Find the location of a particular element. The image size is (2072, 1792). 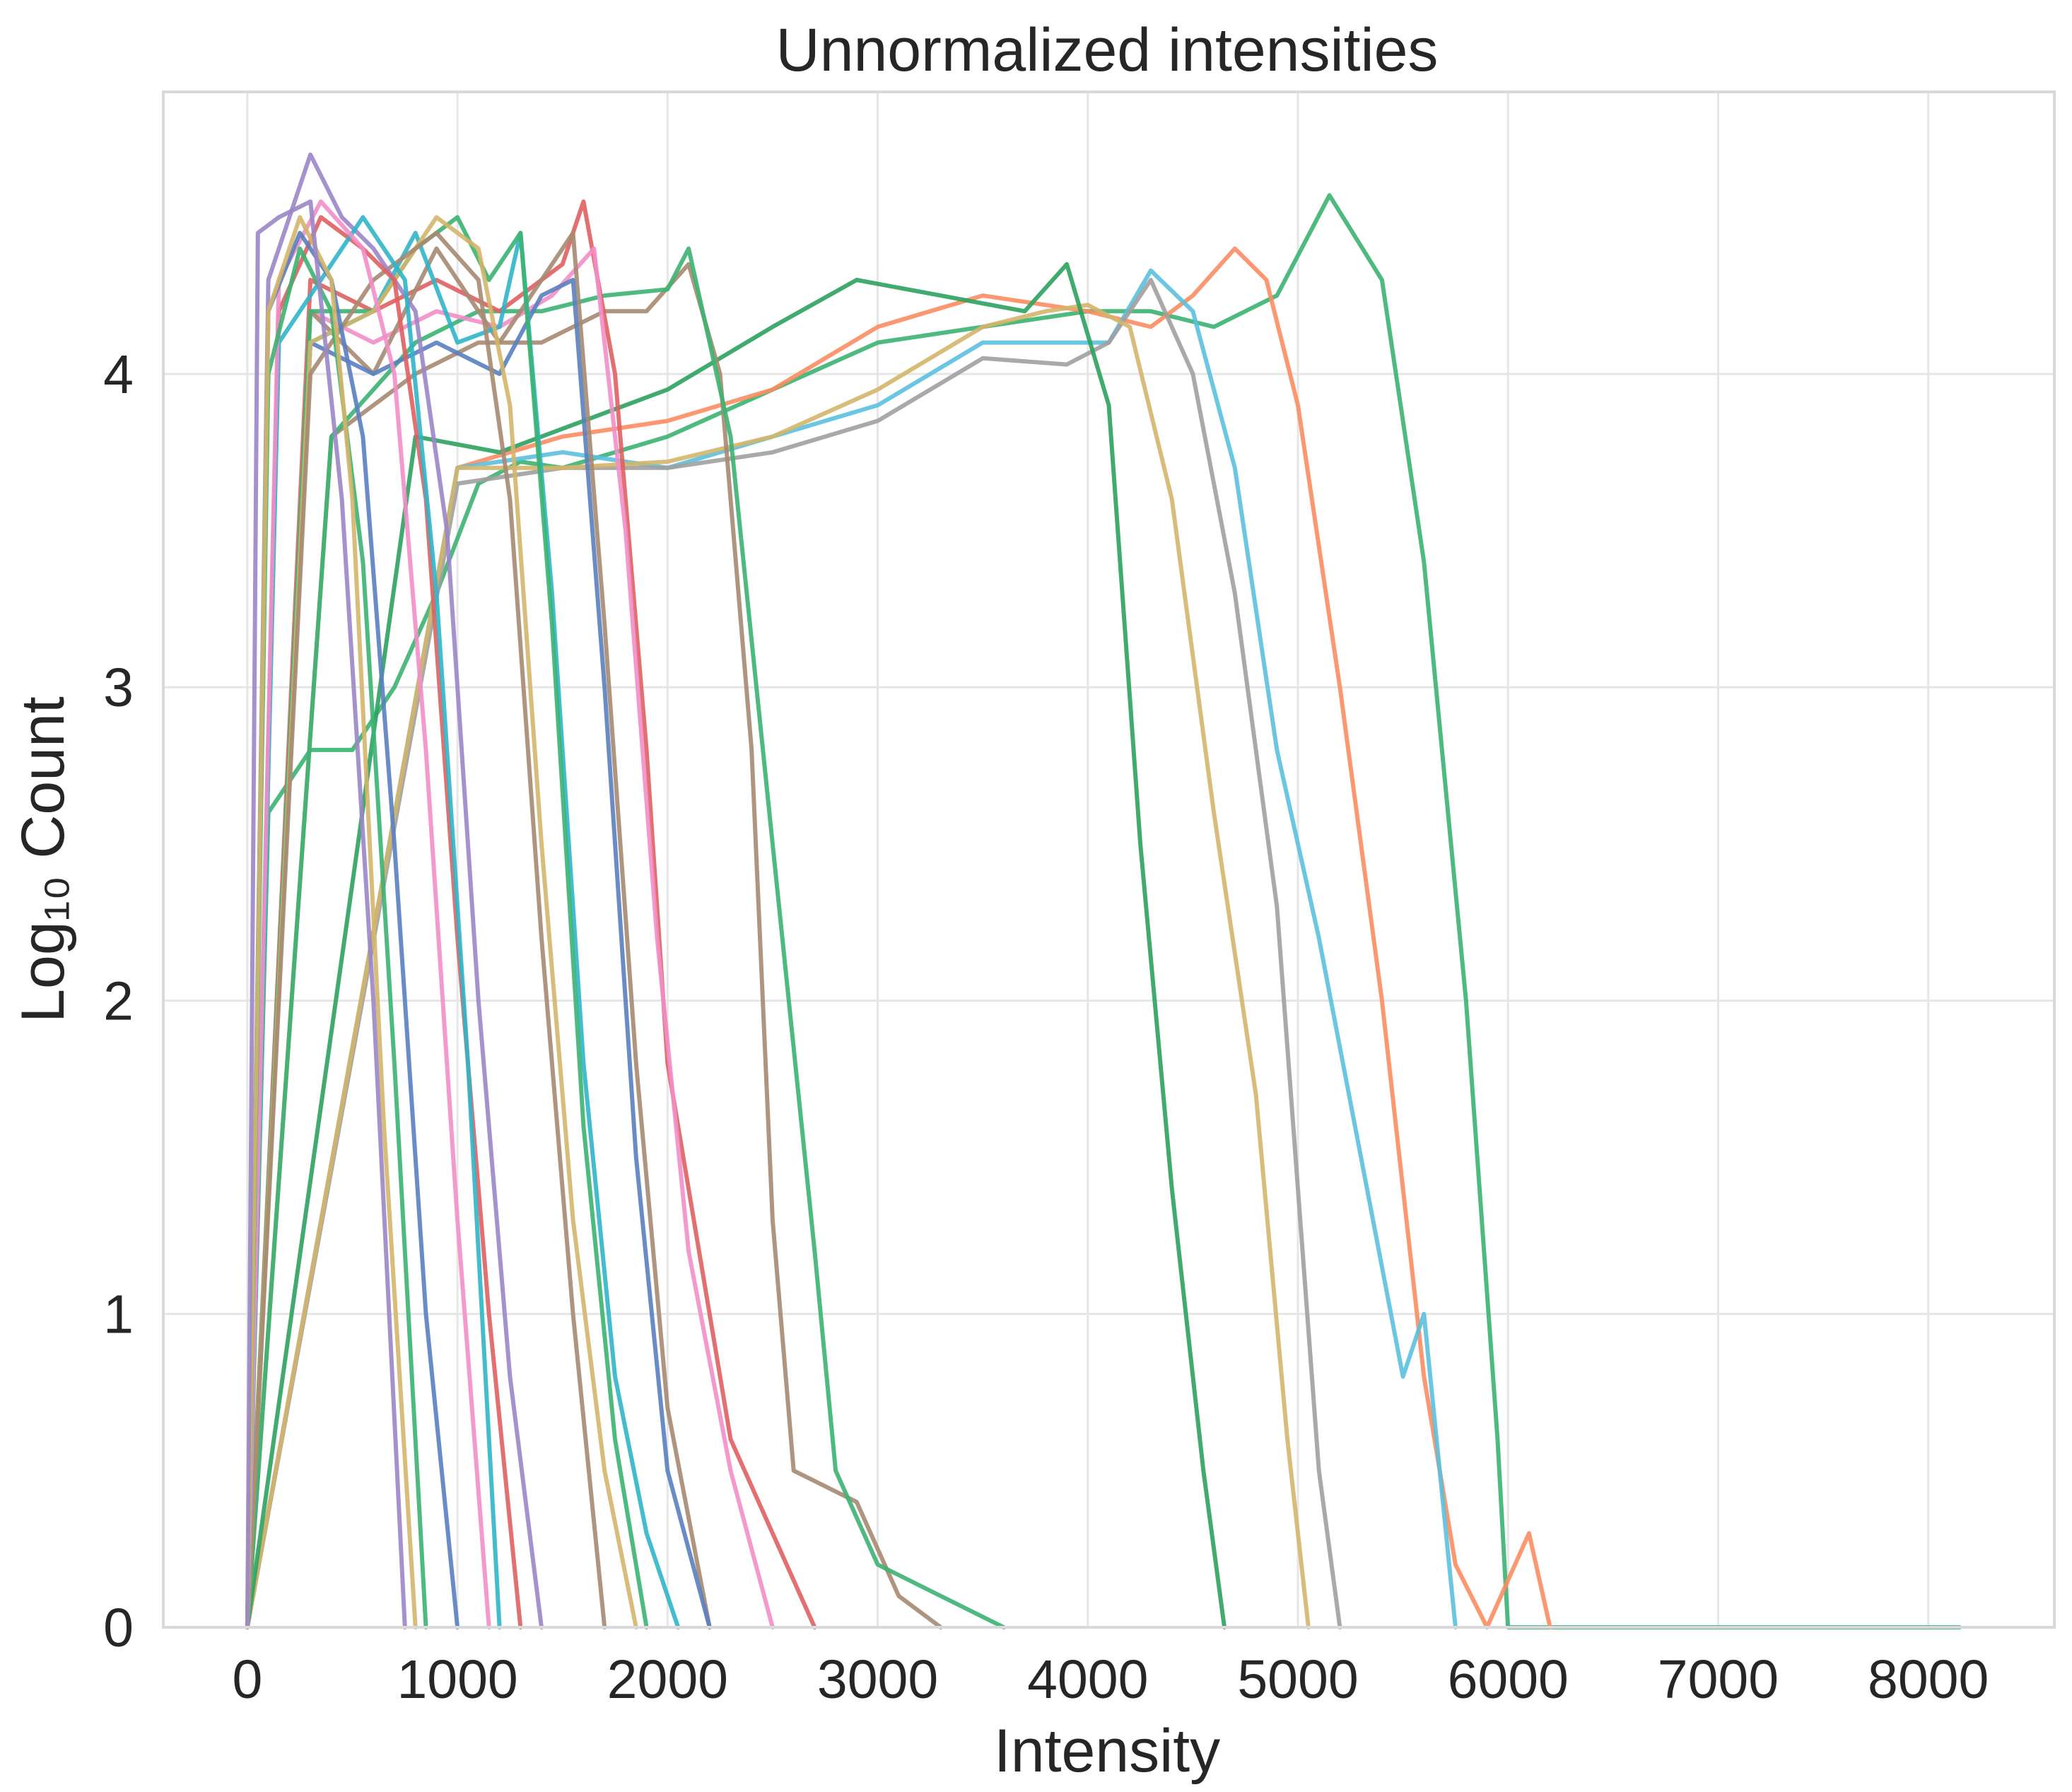

y-tick-label: 1 is located at coordinates (118, 1314).